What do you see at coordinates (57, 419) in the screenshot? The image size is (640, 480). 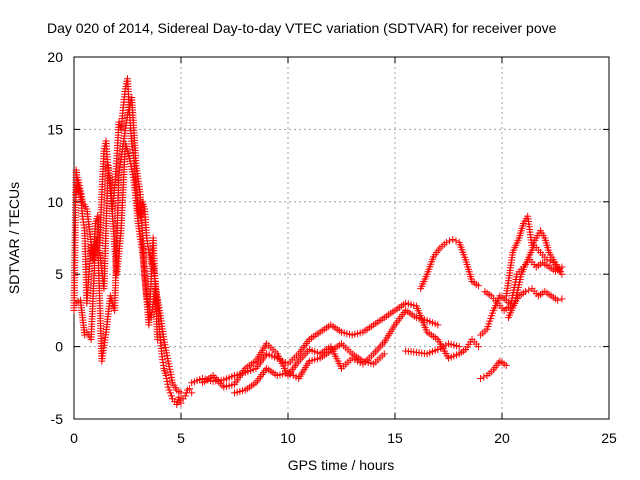 I see `y-tick-label: -5` at bounding box center [57, 419].